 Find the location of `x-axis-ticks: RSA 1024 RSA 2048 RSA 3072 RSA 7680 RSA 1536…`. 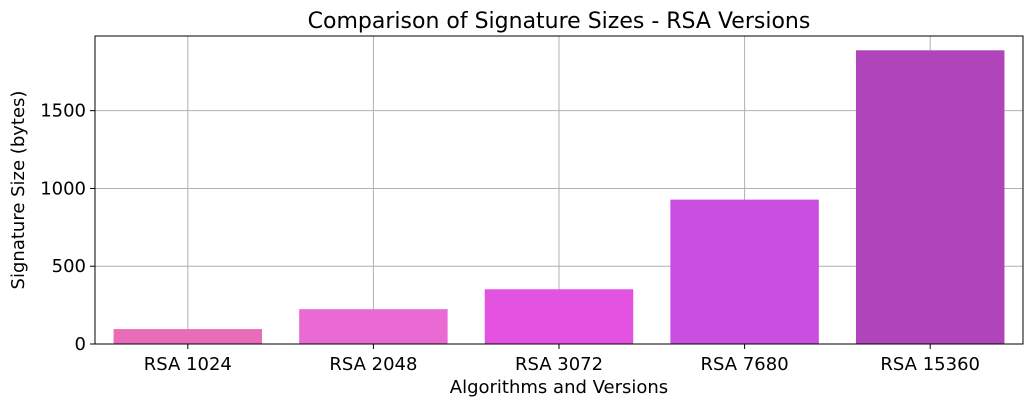

x-axis-ticks: RSA 1024 RSA 2048 RSA 3072 RSA 7680 RSA 1536… is located at coordinates (562, 359).